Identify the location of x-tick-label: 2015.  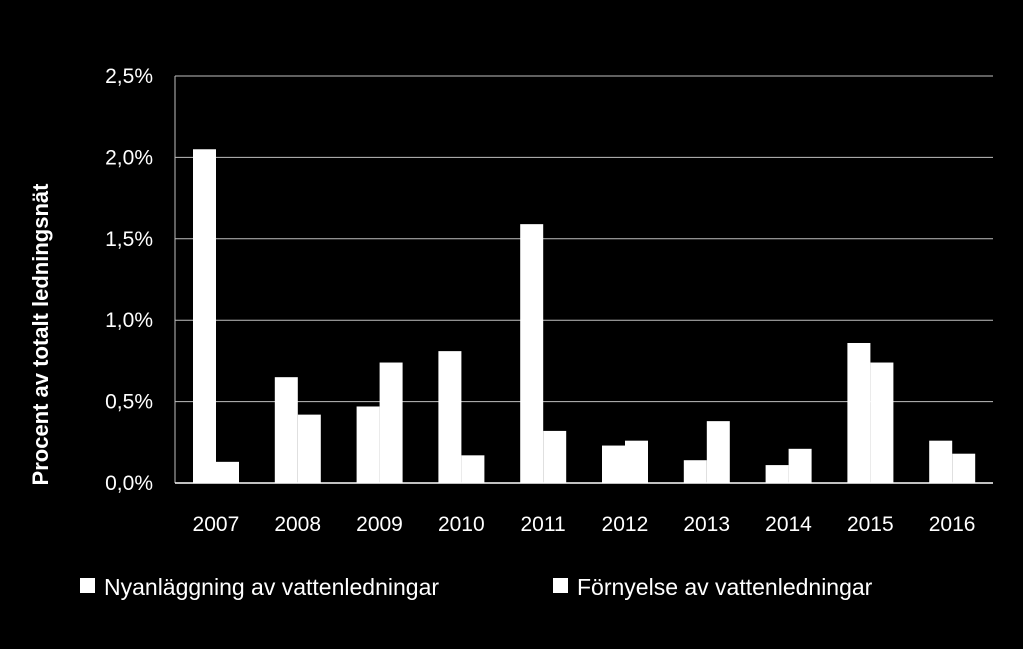
(870, 524).